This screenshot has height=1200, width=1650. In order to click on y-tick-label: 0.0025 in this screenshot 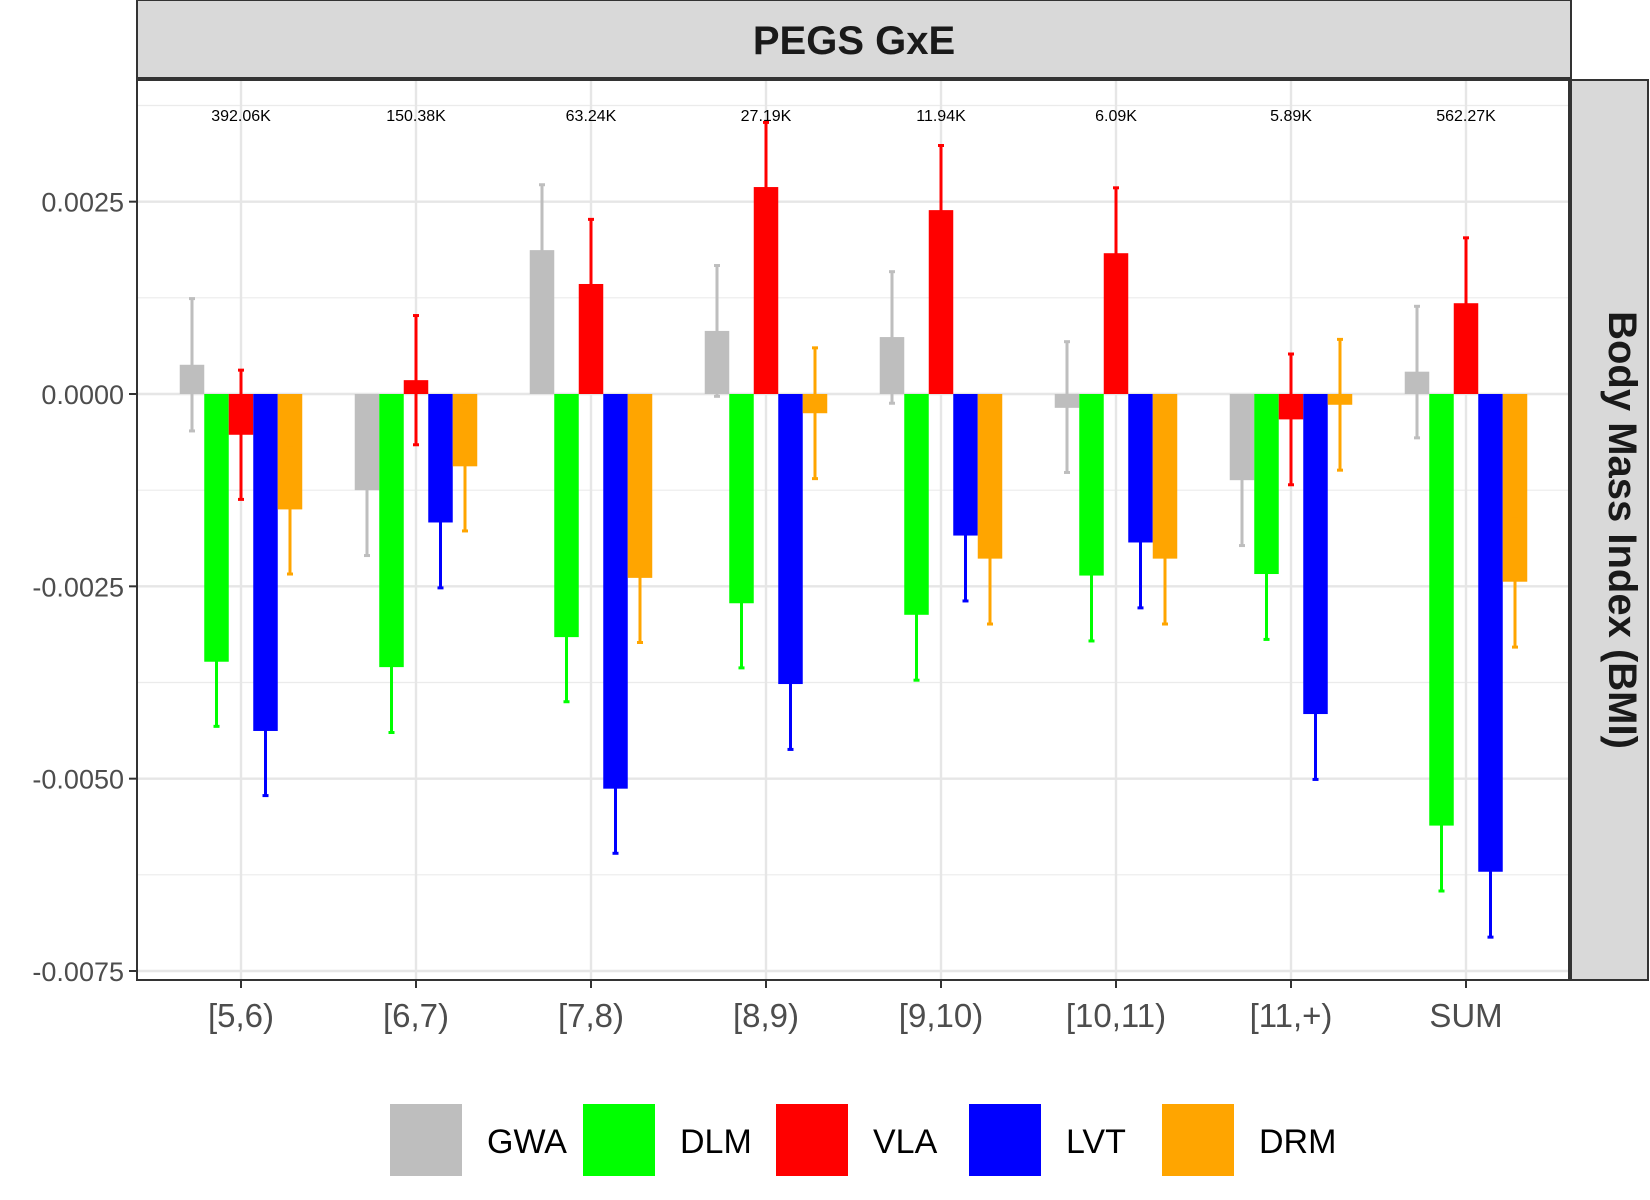, I will do `click(82, 203)`.